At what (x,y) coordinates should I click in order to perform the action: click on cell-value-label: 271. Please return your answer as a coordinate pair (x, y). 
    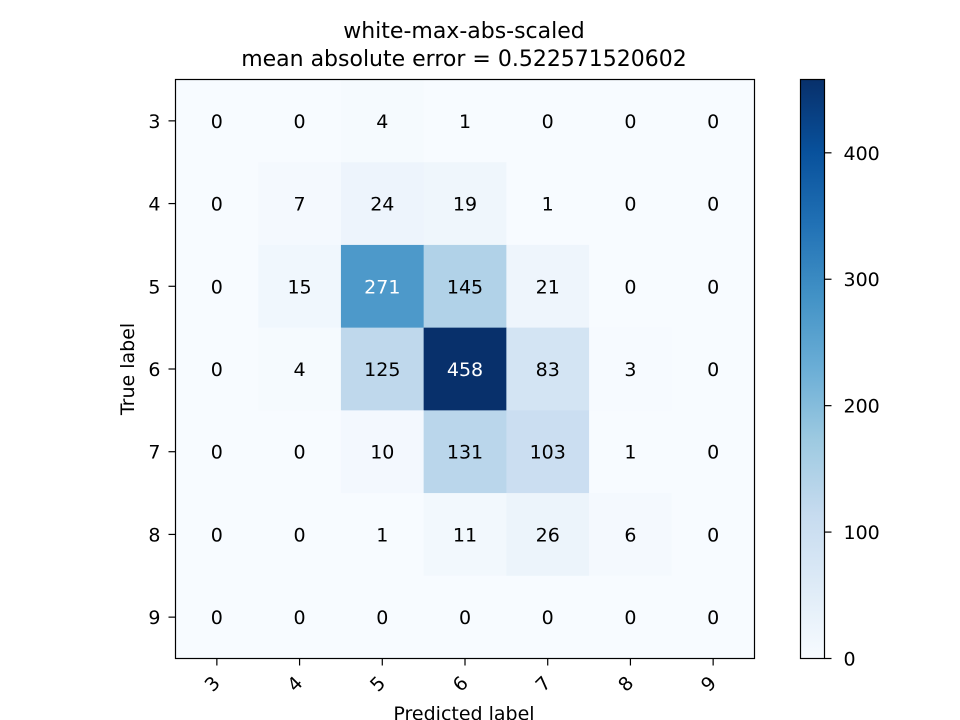
    Looking at the image, I should click on (382, 287).